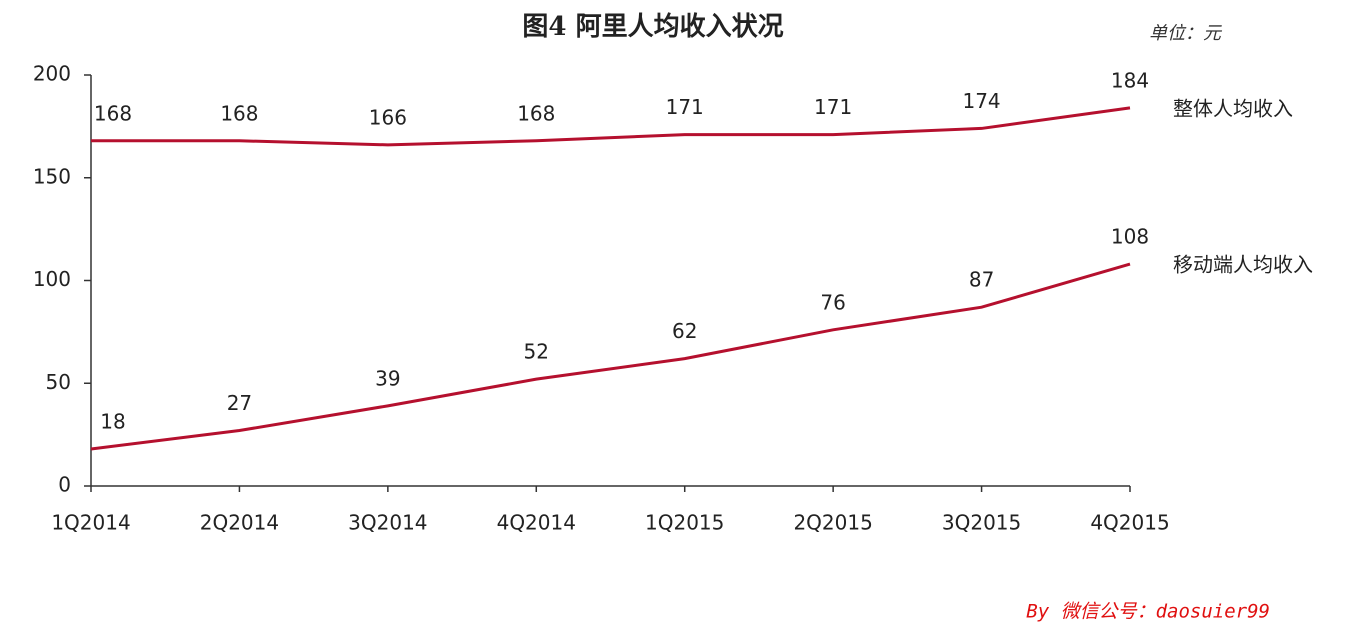  What do you see at coordinates (239, 523) in the screenshot?
I see `x-tick-label: 2Q2014` at bounding box center [239, 523].